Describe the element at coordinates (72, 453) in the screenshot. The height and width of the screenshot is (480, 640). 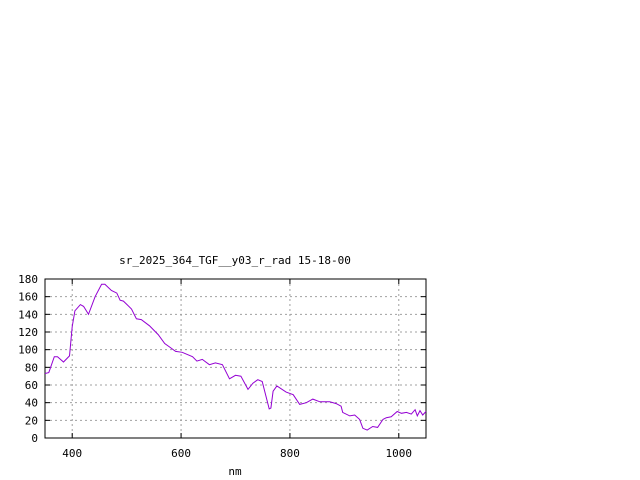
I see `x-tick-label: 400` at that location.